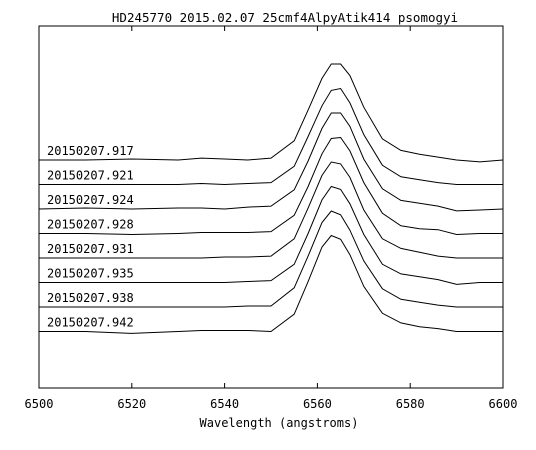 This screenshot has height=450, width=536. What do you see at coordinates (90, 200) in the screenshot?
I see `series-label: 20150207.924` at bounding box center [90, 200].